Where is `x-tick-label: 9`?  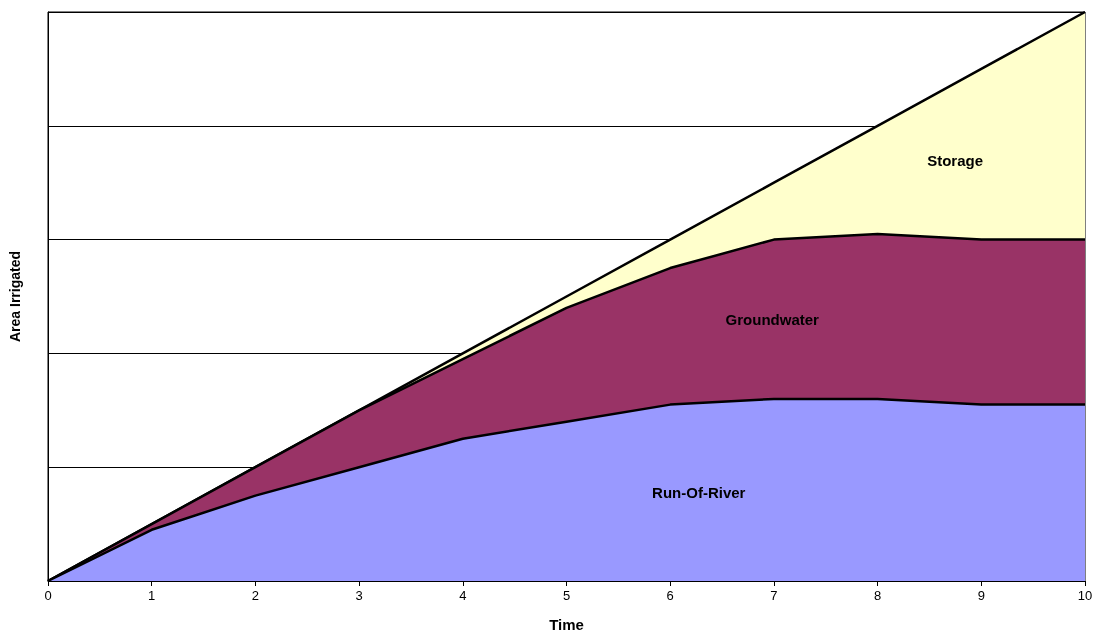
x-tick-label: 9 is located at coordinates (981, 595).